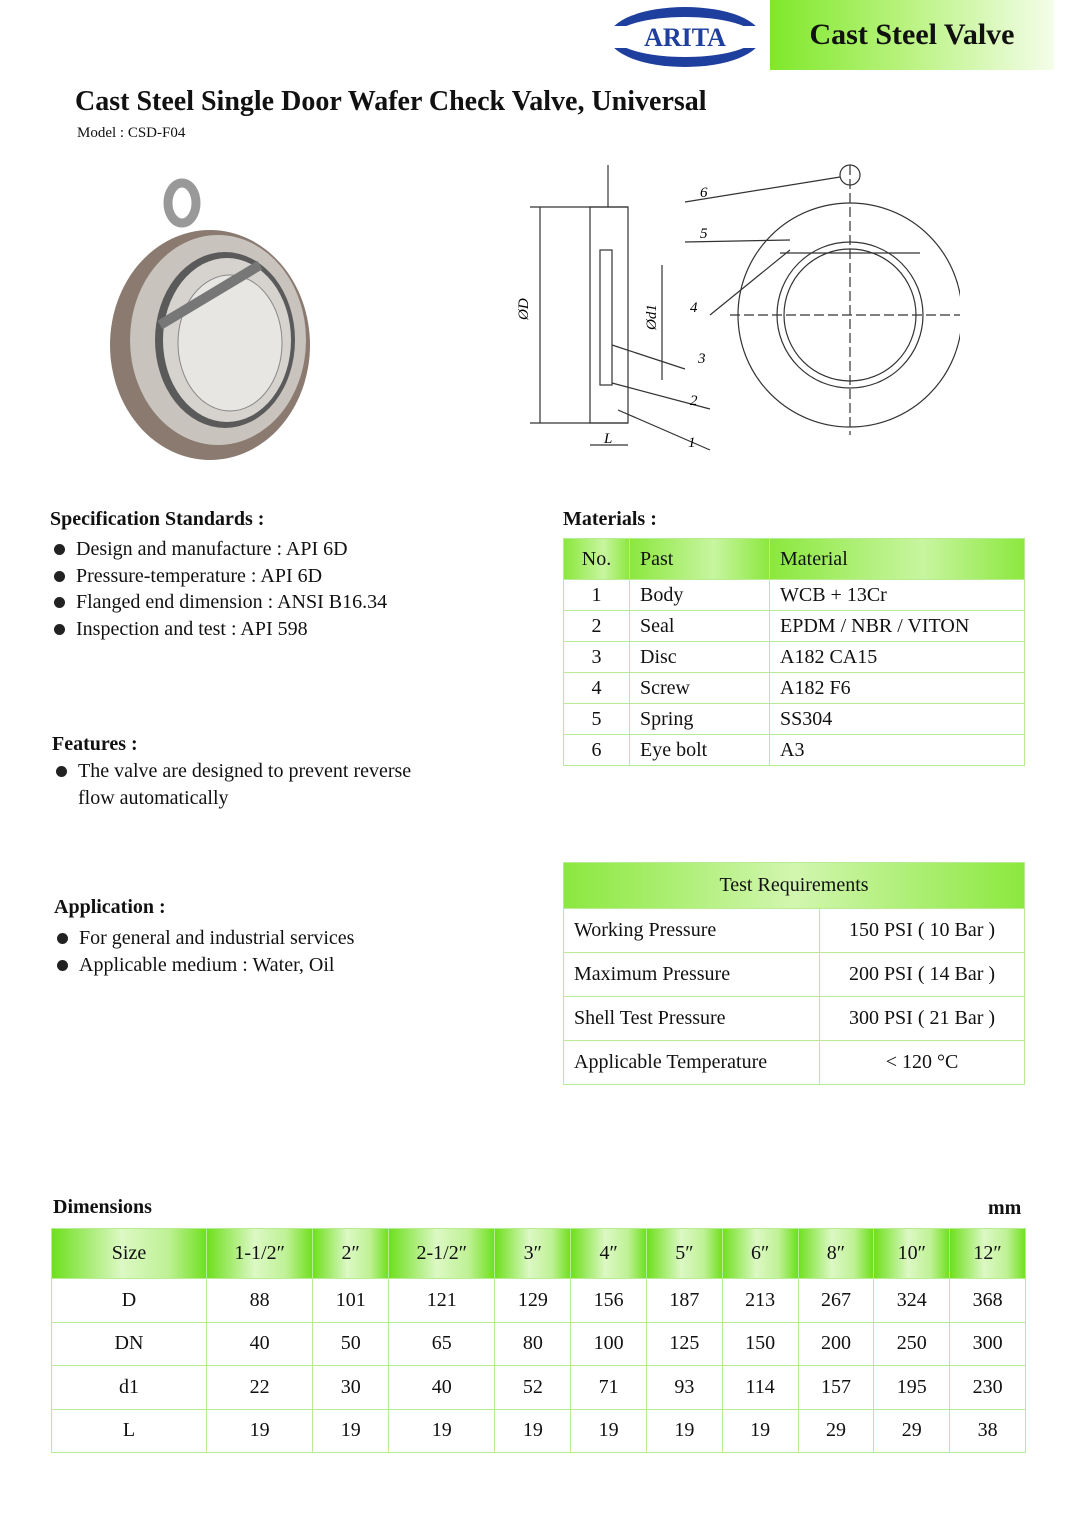 The image size is (1076, 1522). I want to click on table-cell: 30, so click(351, 1387).